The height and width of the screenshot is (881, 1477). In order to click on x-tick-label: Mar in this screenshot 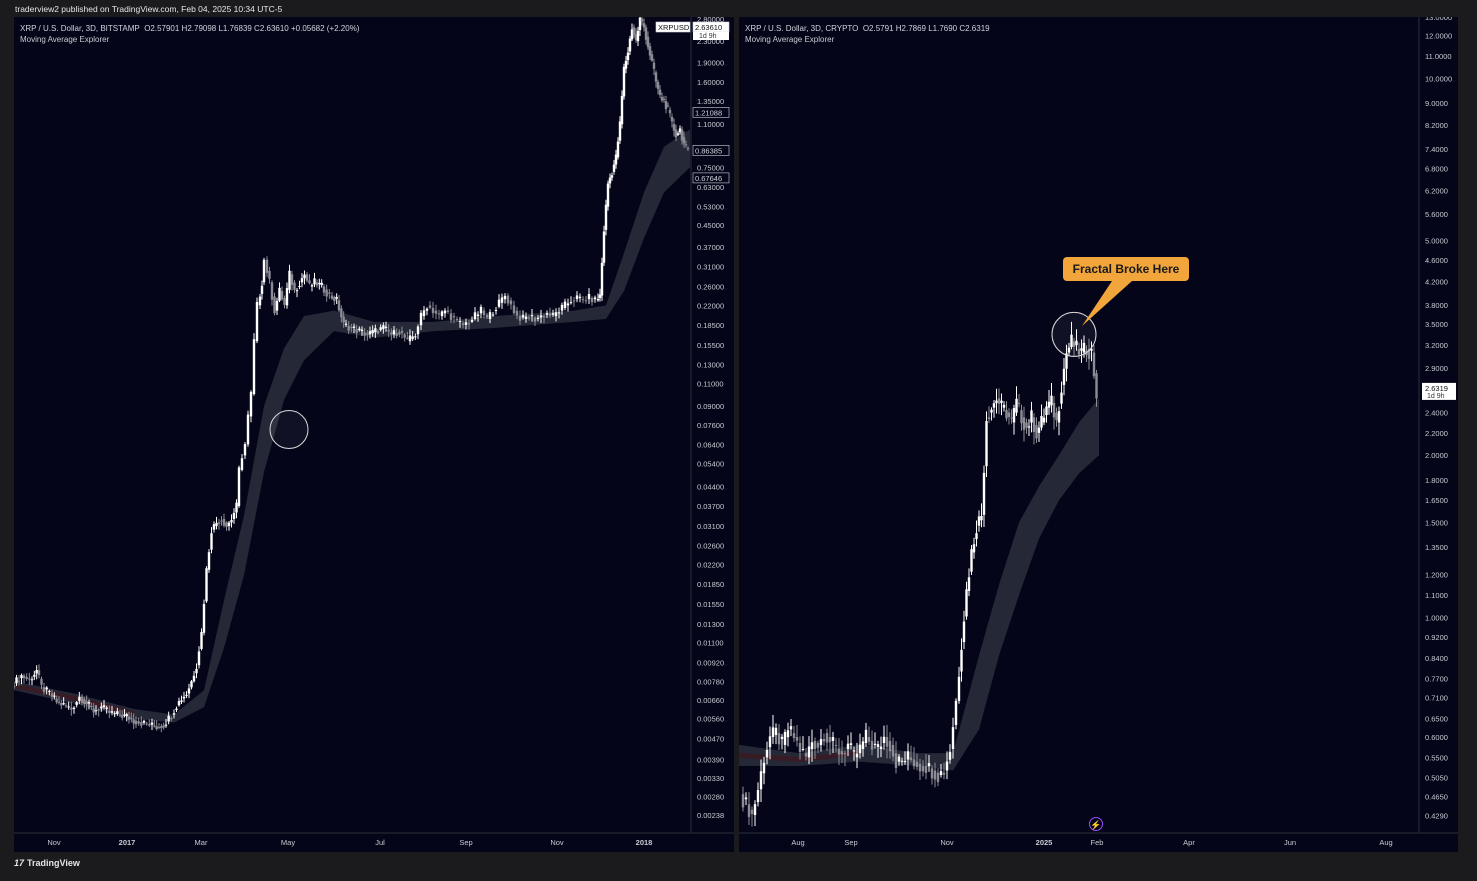, I will do `click(201, 842)`.